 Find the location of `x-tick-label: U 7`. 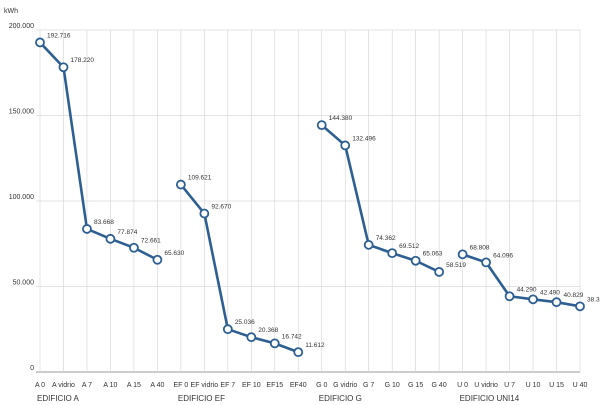

x-tick-label: U 7 is located at coordinates (509, 385).